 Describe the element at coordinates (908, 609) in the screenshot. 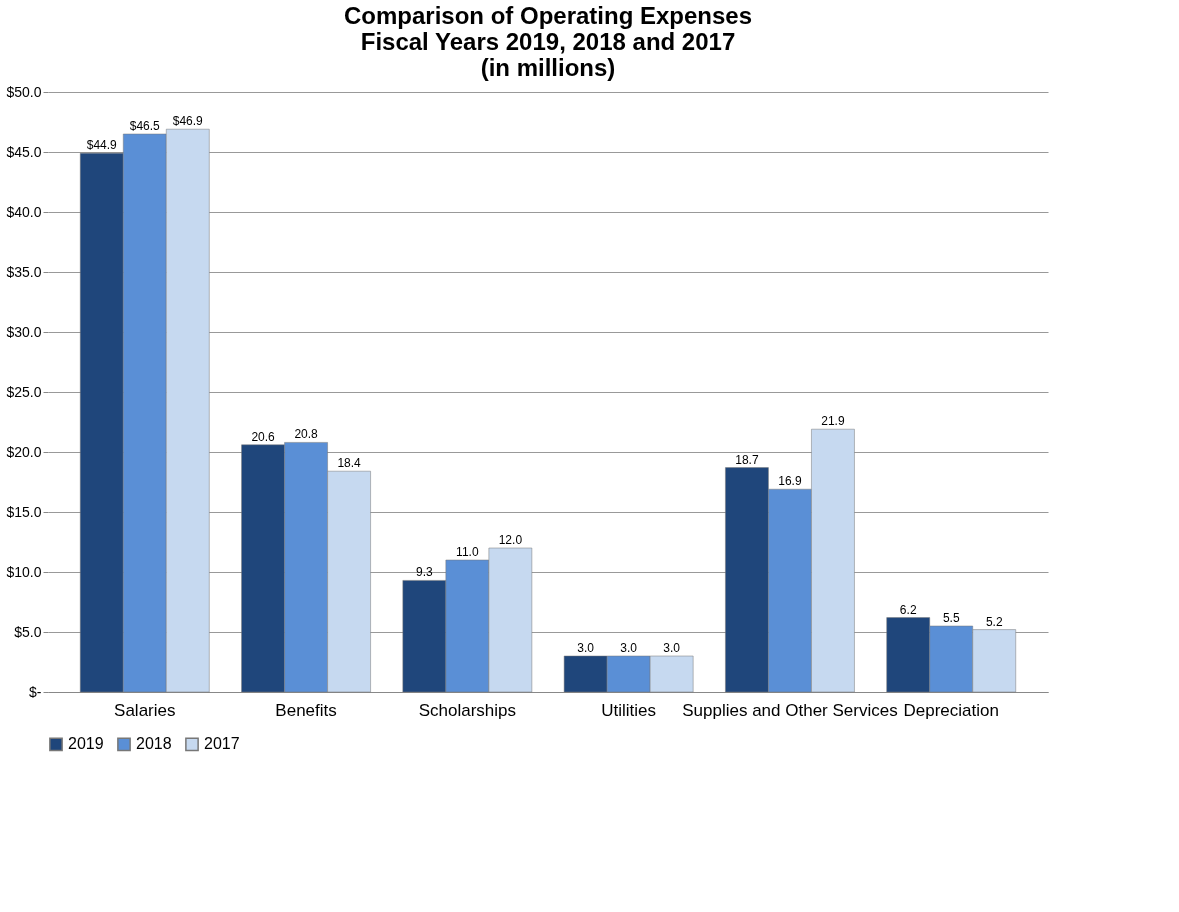

I see `data-label: 6.2` at that location.